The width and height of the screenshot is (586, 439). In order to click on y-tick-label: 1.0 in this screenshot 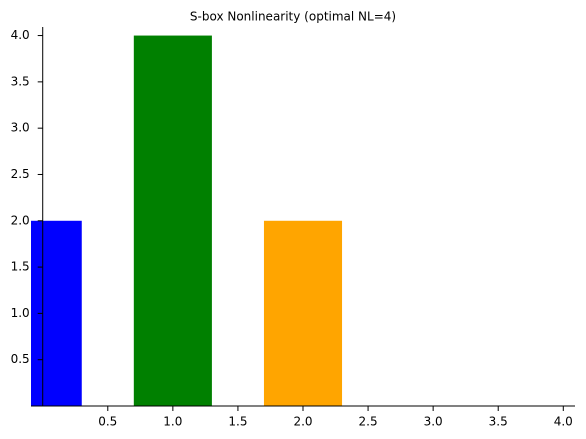, I will do `click(20, 313)`.